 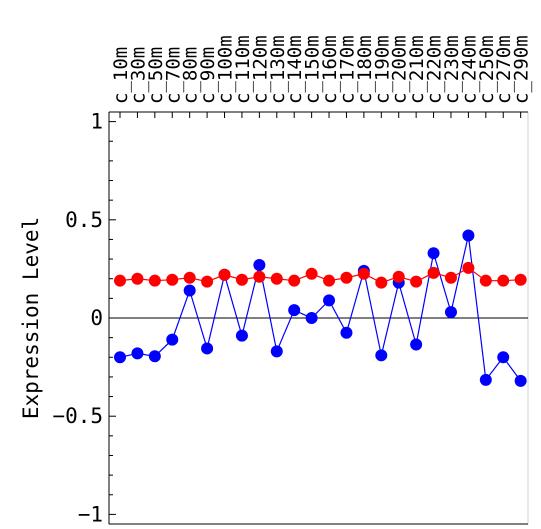 What do you see at coordinates (156, 75) in the screenshot?
I see `x-category-label: c_50m` at bounding box center [156, 75].